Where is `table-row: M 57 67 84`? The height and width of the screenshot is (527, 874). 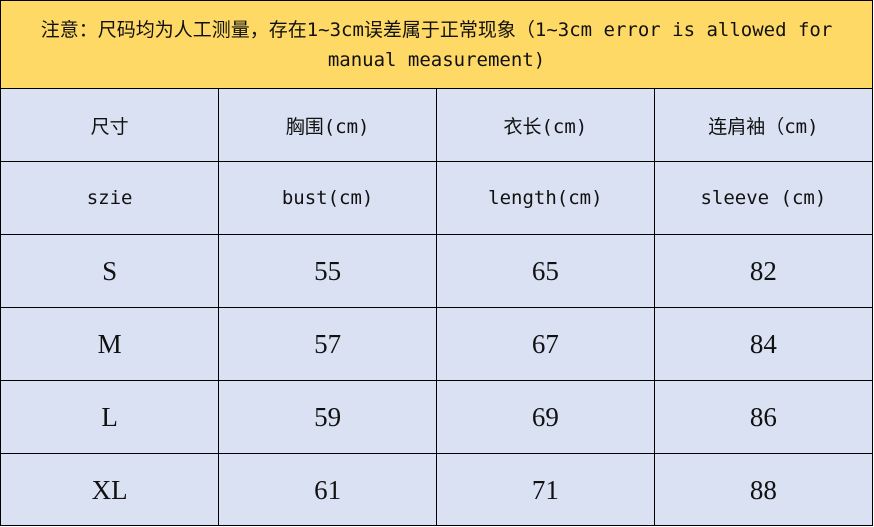
table-row: M 57 67 84 is located at coordinates (436, 344).